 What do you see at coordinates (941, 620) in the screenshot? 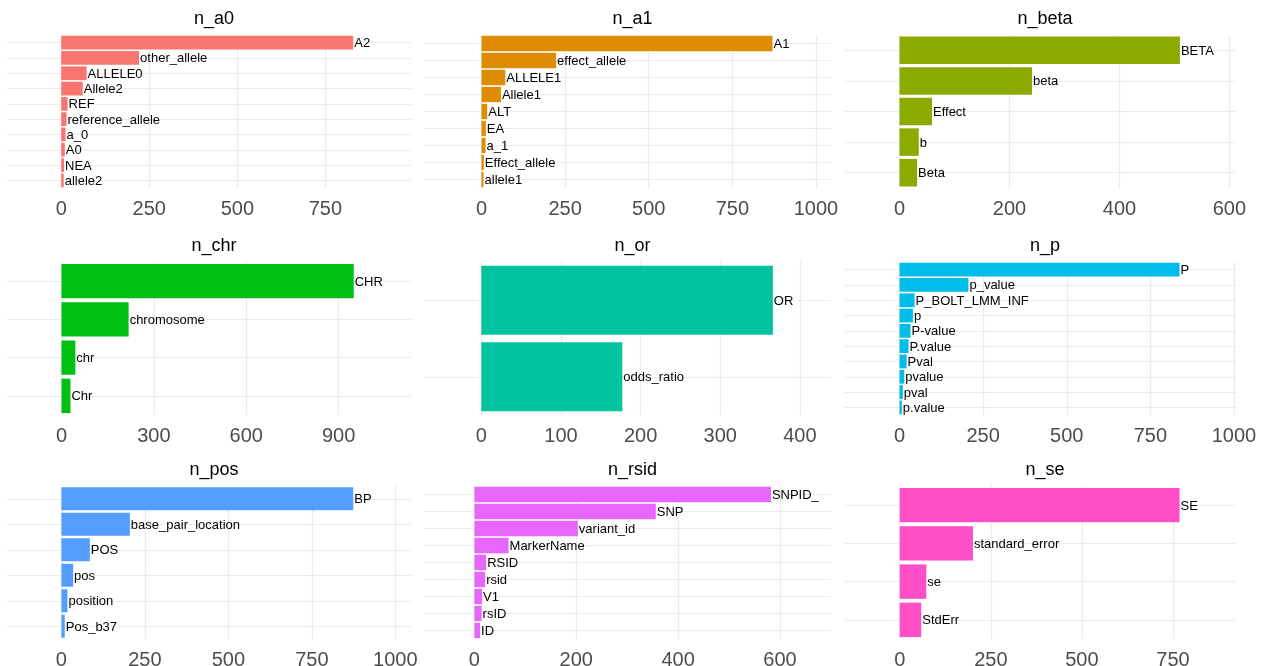
I see `y-tick-label: StdErr` at bounding box center [941, 620].